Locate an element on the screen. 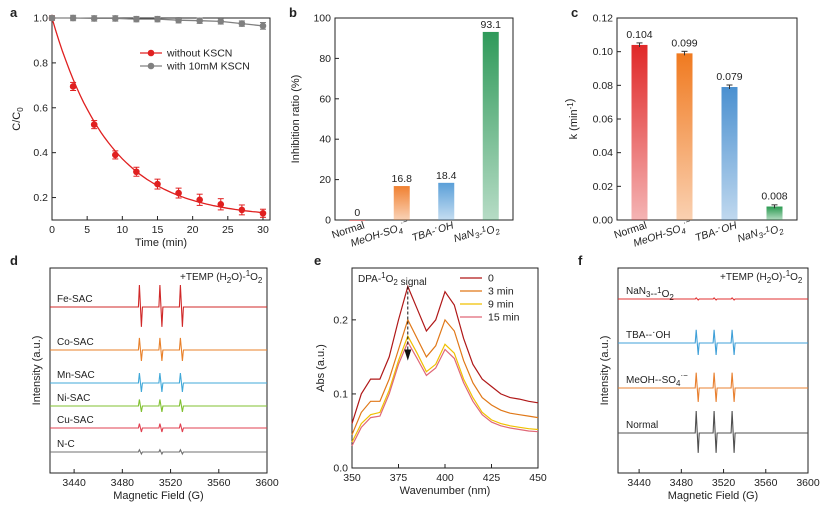 The height and width of the screenshot is (516, 835). spectrum-label: TBA--·OH is located at coordinates (648, 334).